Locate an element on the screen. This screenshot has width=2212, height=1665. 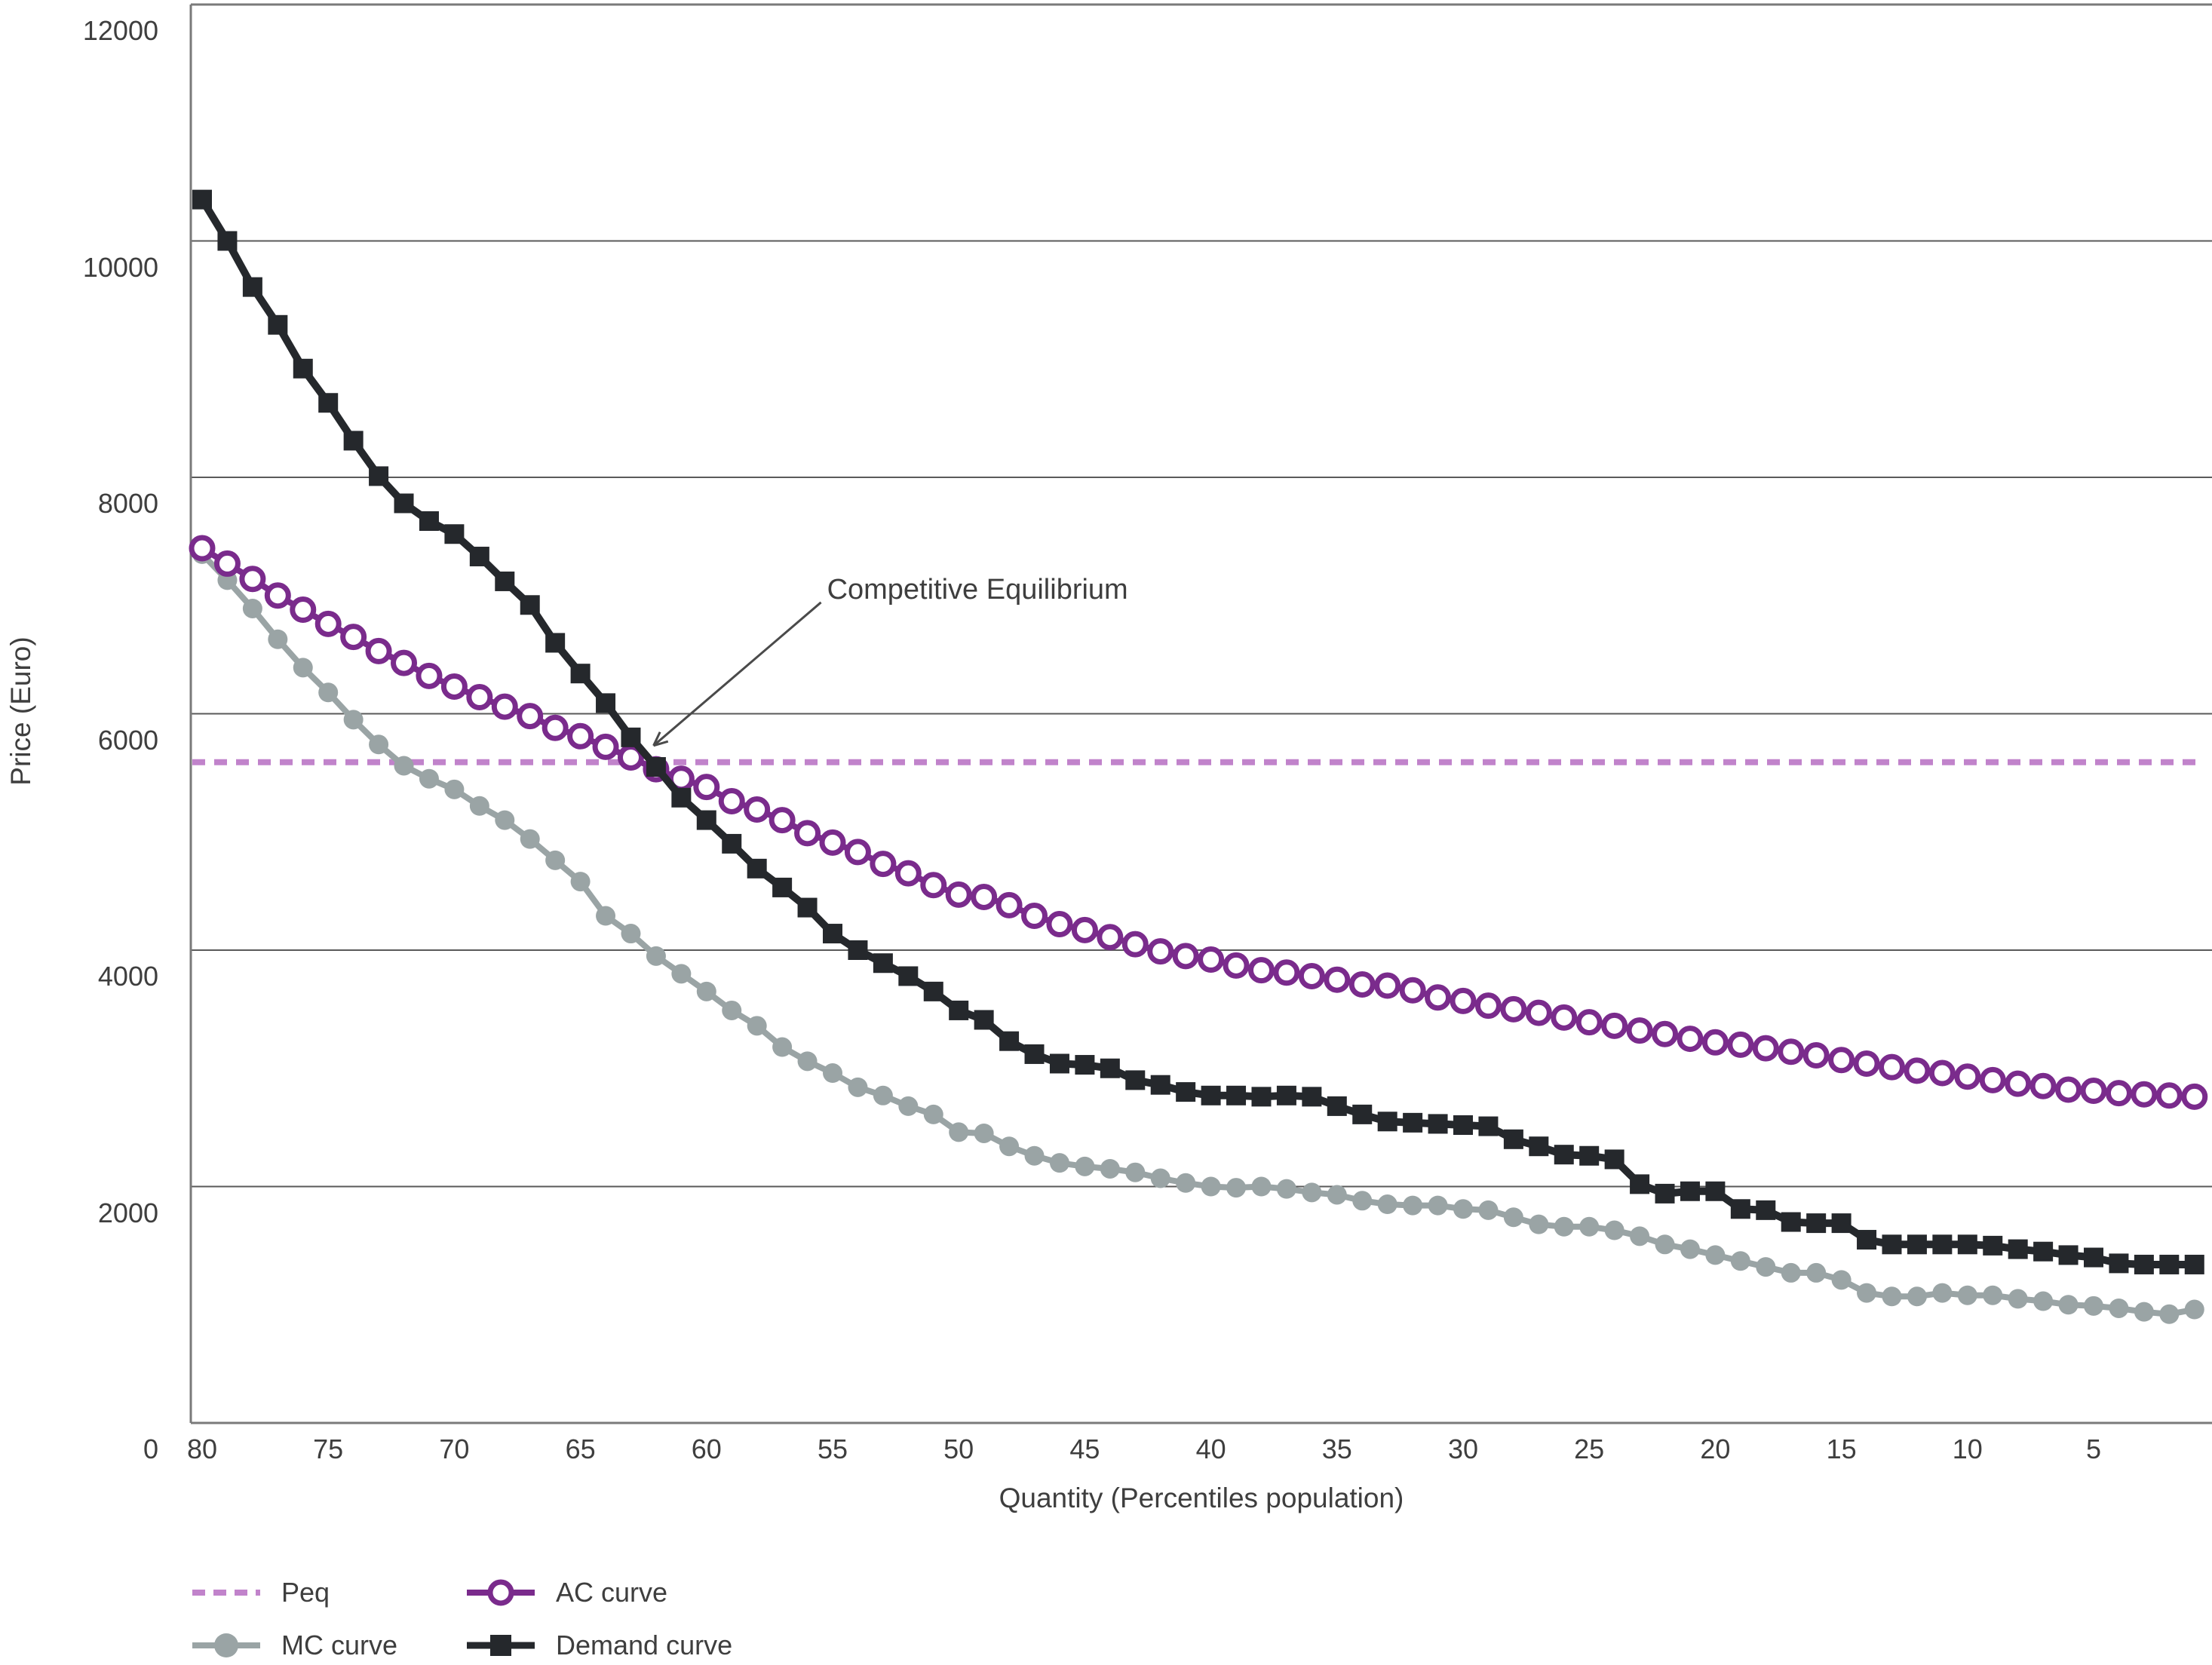
x-axis-title: Quantity (Percentiles population) is located at coordinates (1201, 1498).